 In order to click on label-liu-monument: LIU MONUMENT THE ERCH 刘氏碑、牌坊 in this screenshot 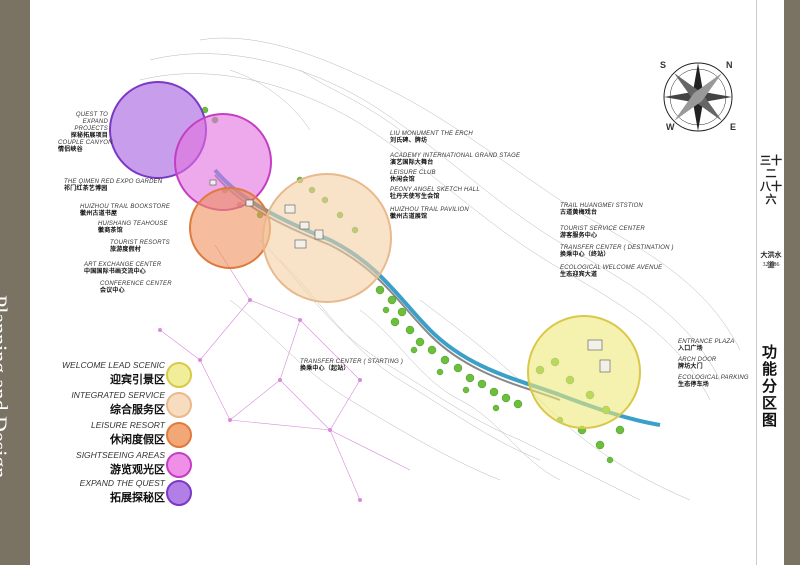, I will do `click(431, 137)`.